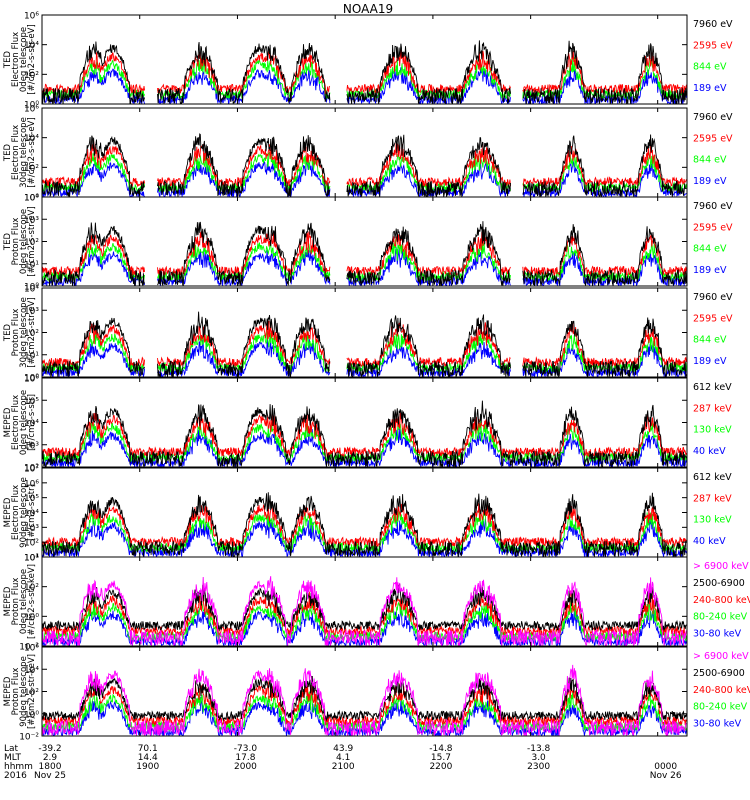  I want to click on legend: 612 keV 287 keV 130 keV 40 keV, so click(712, 509).